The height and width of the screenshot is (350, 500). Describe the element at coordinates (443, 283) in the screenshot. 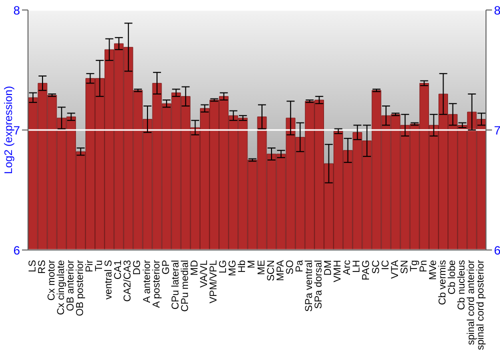

I see `x-tick-label: Cb vermis` at that location.